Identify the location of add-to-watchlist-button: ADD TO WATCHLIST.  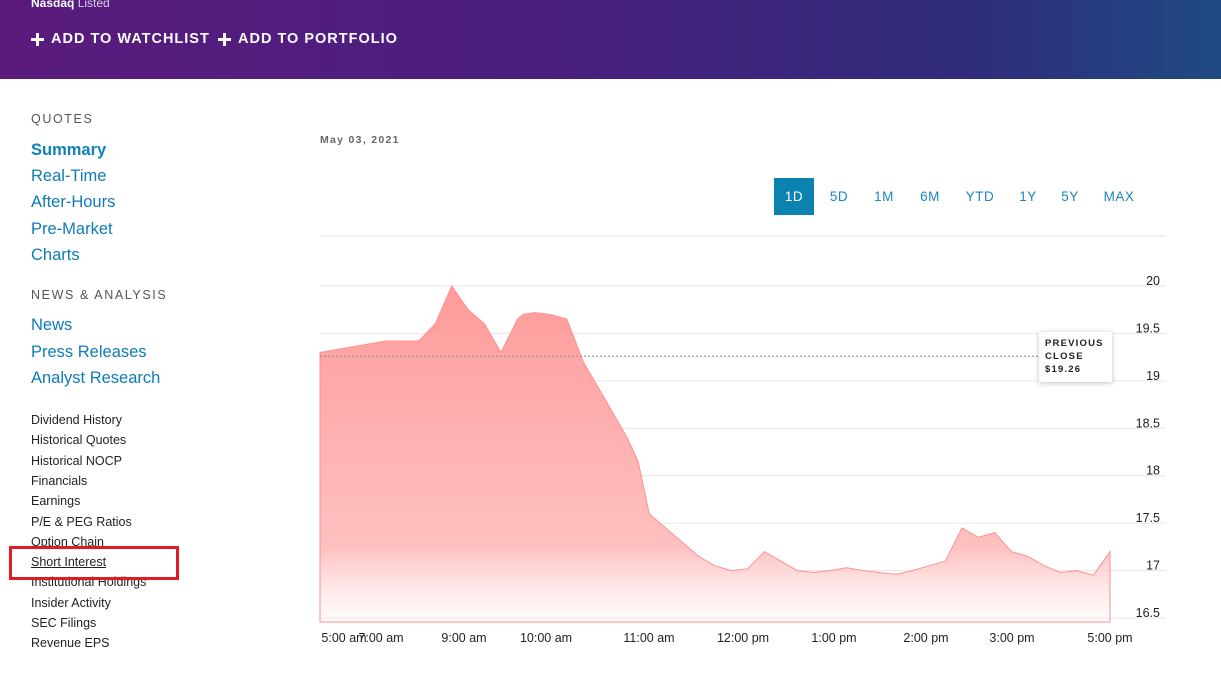
(120, 39).